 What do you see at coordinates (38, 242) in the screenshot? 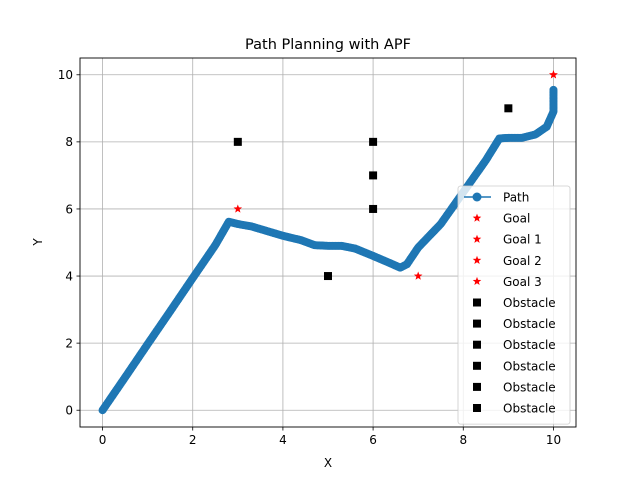
I see `y-axis-label: Y` at bounding box center [38, 242].